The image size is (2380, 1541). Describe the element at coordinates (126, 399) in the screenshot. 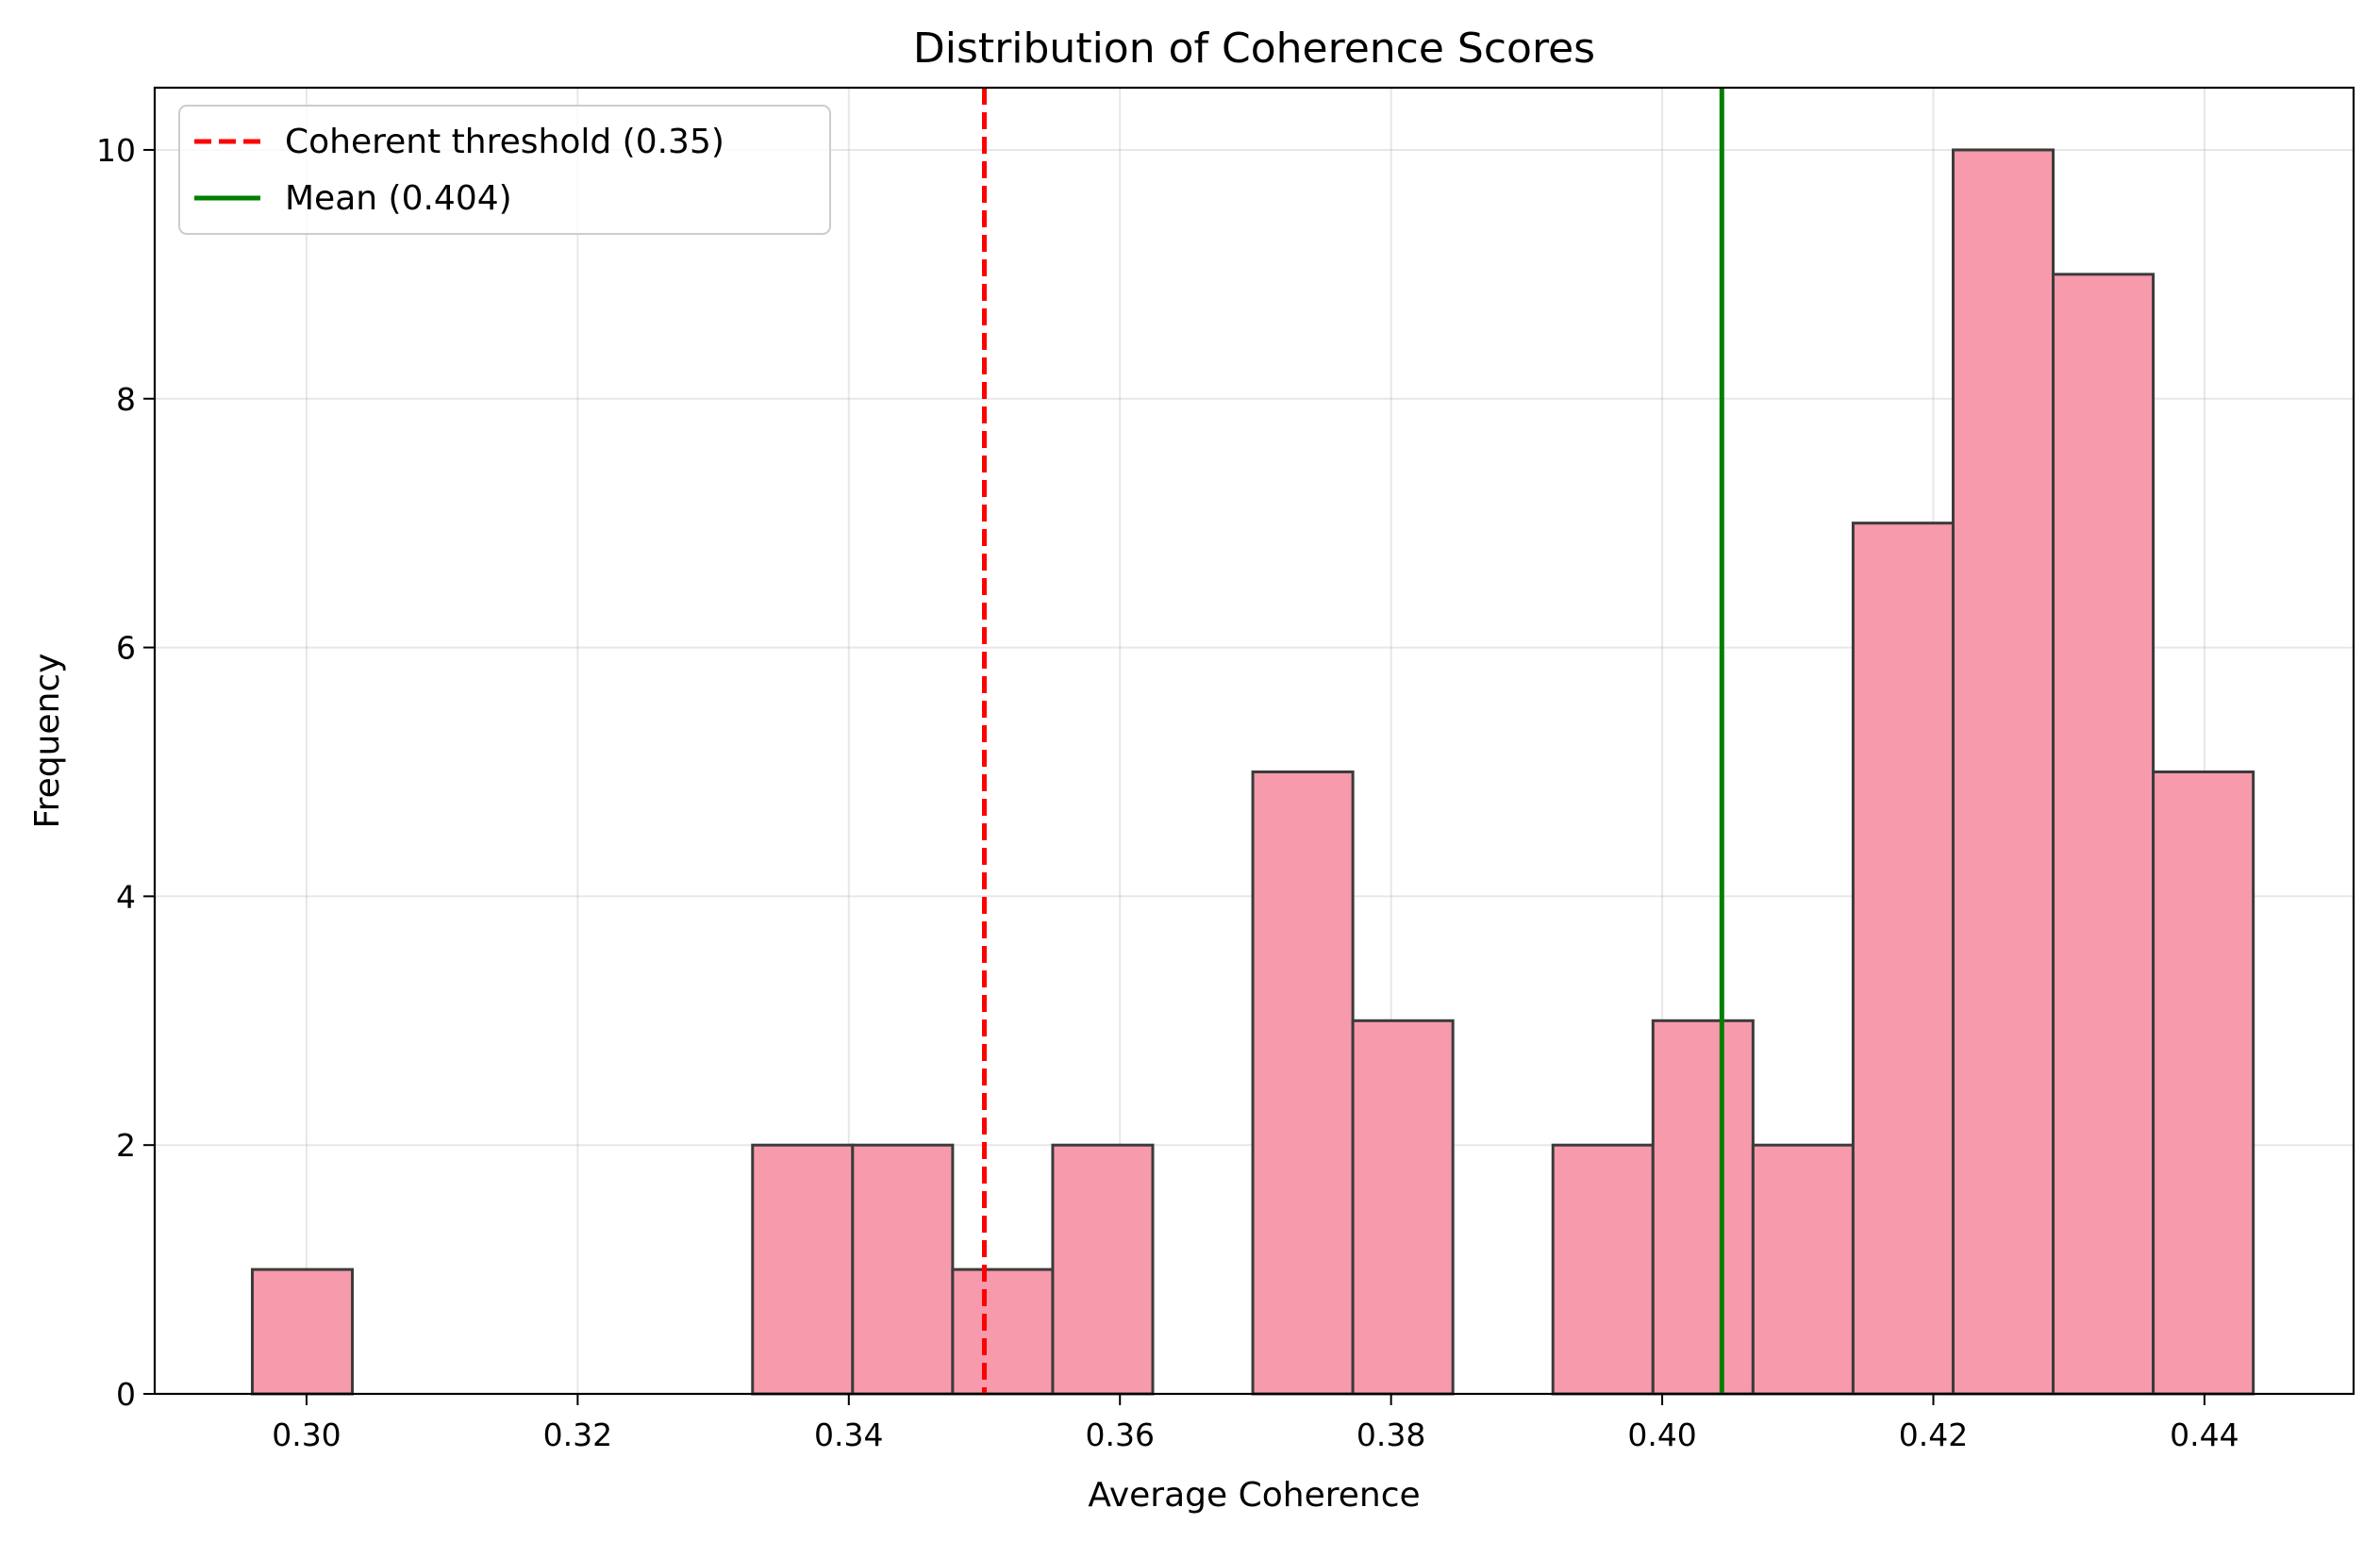

I see `y-tick-label-4: 8` at that location.